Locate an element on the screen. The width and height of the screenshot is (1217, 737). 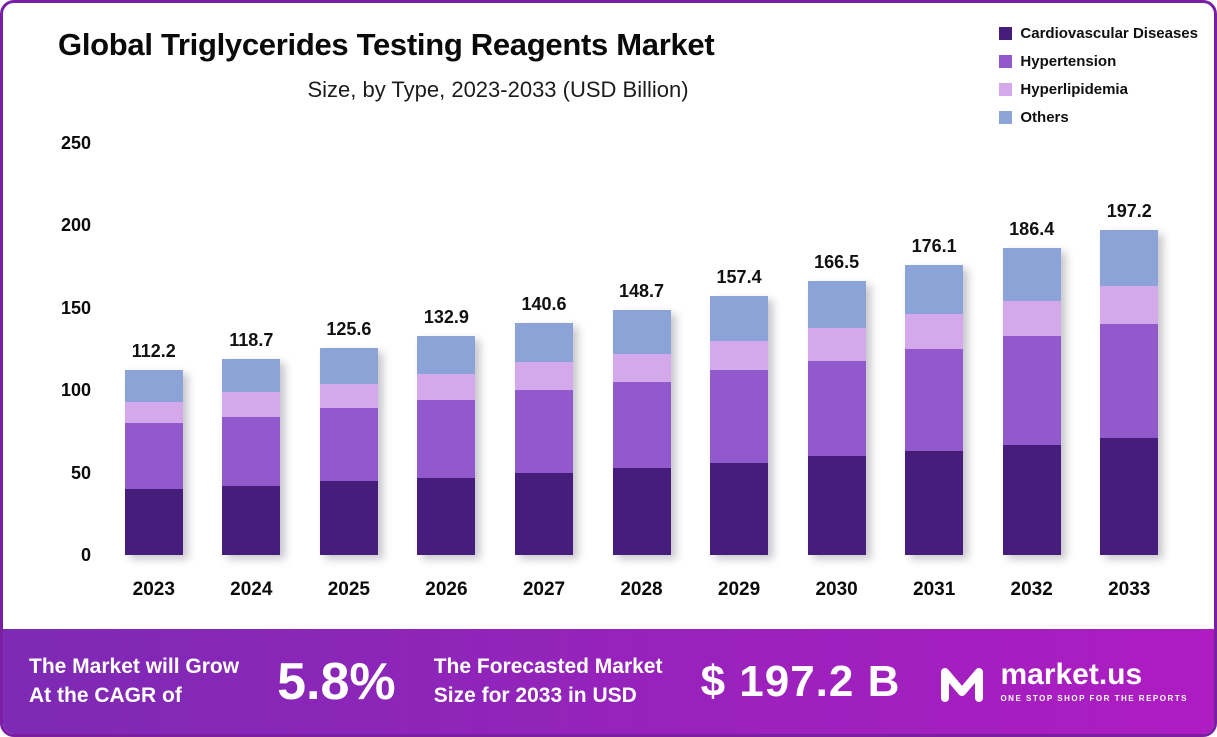
y-tick-label: 0 is located at coordinates (85, 555).